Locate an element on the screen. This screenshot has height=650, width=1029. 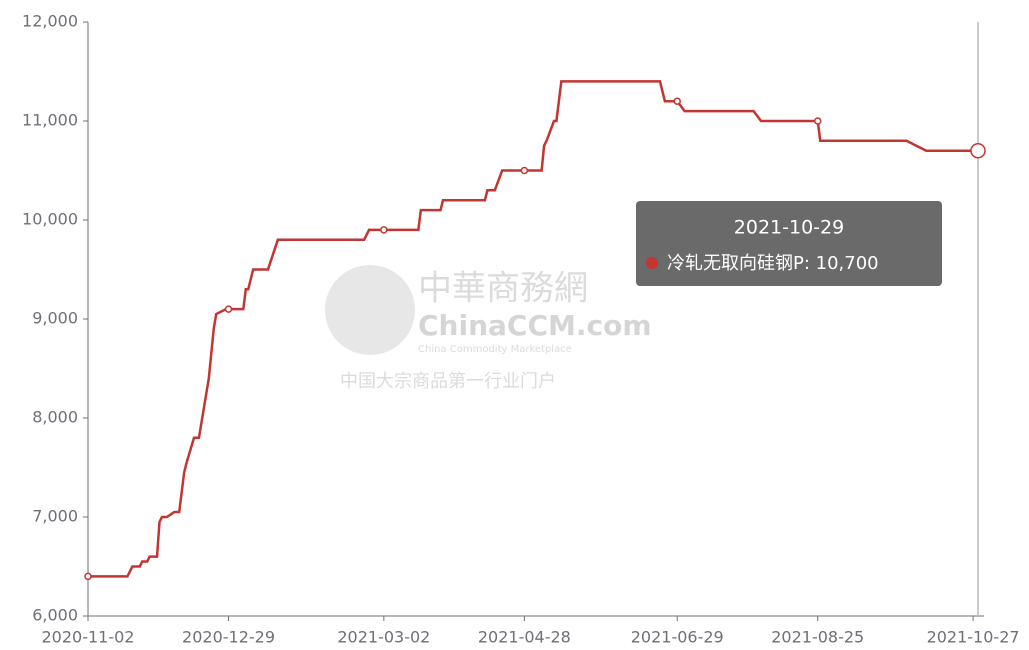
x-tick-label: 2021-10-27 is located at coordinates (973, 637).